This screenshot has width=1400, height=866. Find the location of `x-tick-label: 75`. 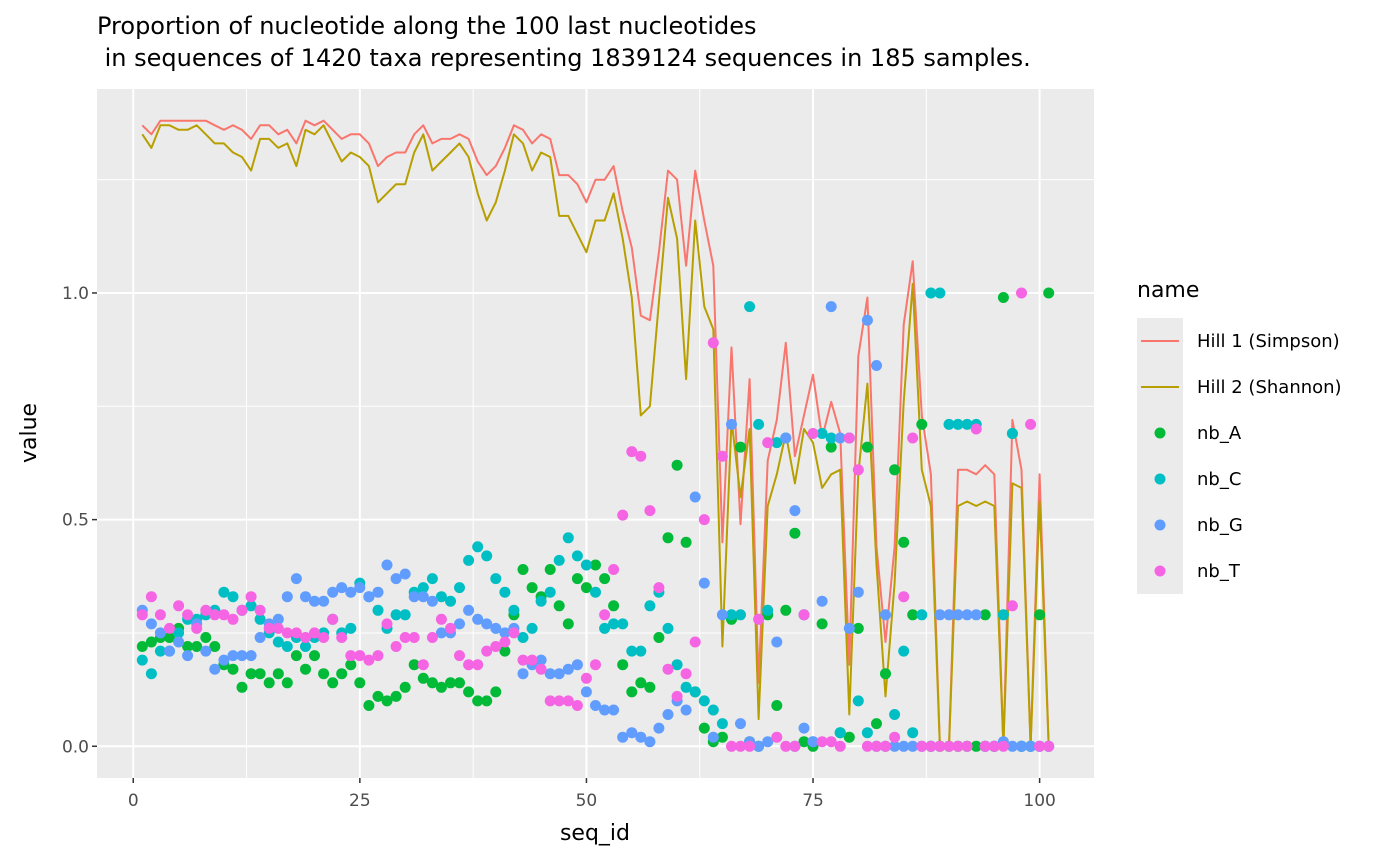

x-tick-label: 75 is located at coordinates (813, 801).